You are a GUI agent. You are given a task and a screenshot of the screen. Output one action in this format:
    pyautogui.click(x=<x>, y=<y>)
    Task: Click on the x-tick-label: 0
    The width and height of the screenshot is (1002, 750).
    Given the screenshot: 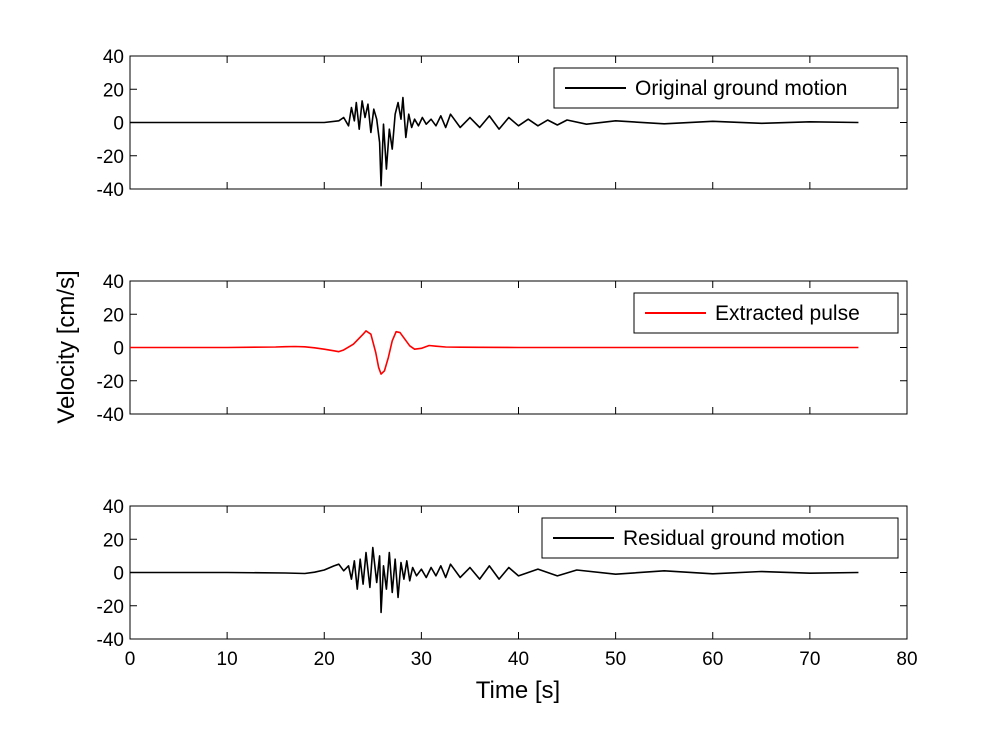 What is the action you would take?
    pyautogui.click(x=130, y=659)
    